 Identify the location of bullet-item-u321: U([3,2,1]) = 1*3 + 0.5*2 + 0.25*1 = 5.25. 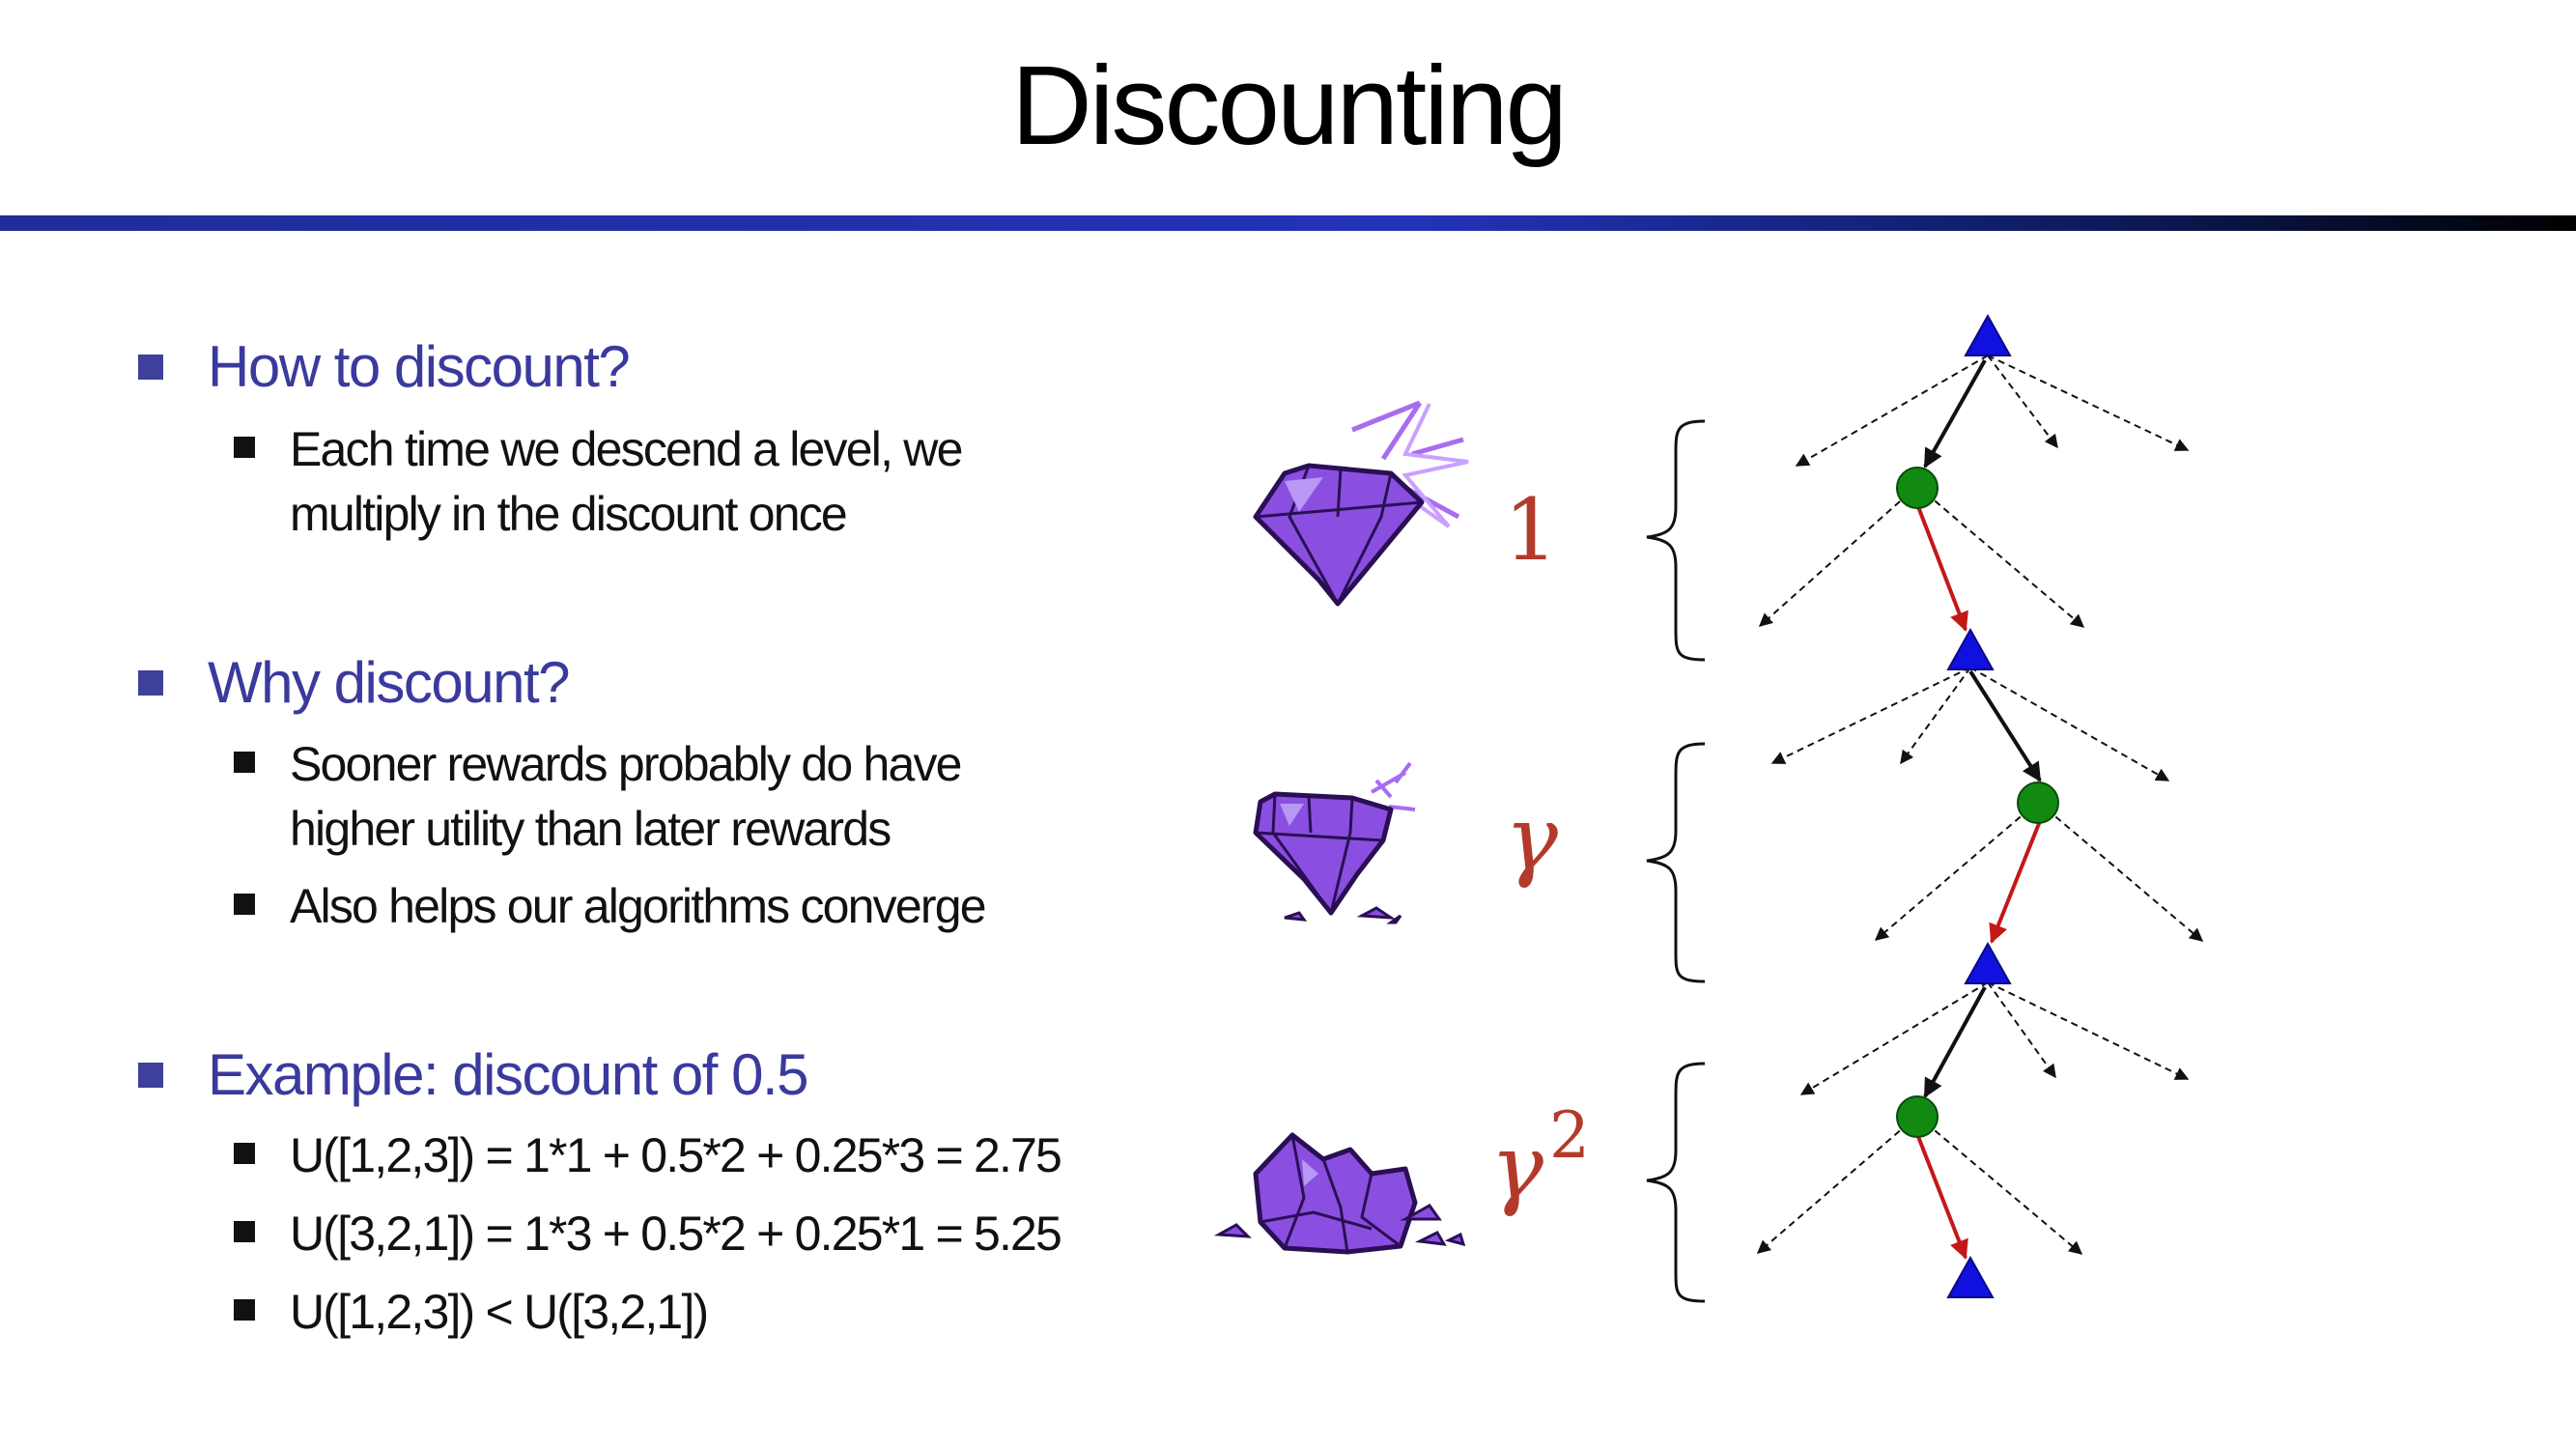
(648, 1234).